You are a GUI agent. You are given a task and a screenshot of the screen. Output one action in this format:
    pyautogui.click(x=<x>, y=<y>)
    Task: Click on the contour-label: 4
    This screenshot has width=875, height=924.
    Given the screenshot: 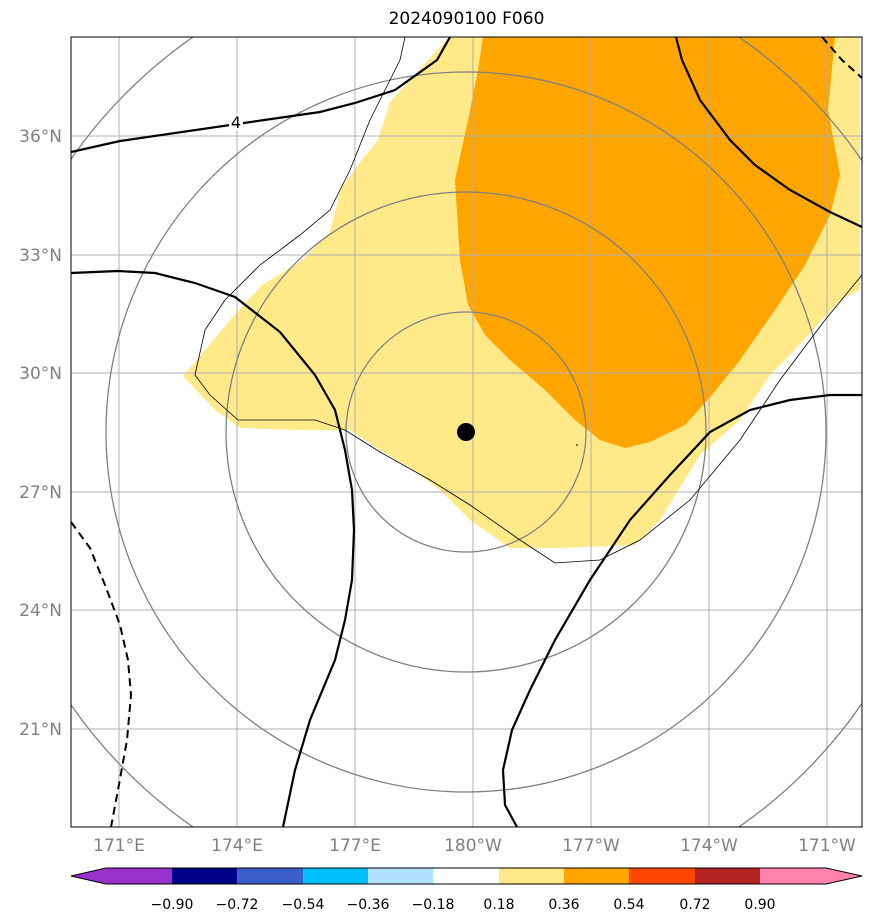 What is the action you would take?
    pyautogui.click(x=236, y=122)
    